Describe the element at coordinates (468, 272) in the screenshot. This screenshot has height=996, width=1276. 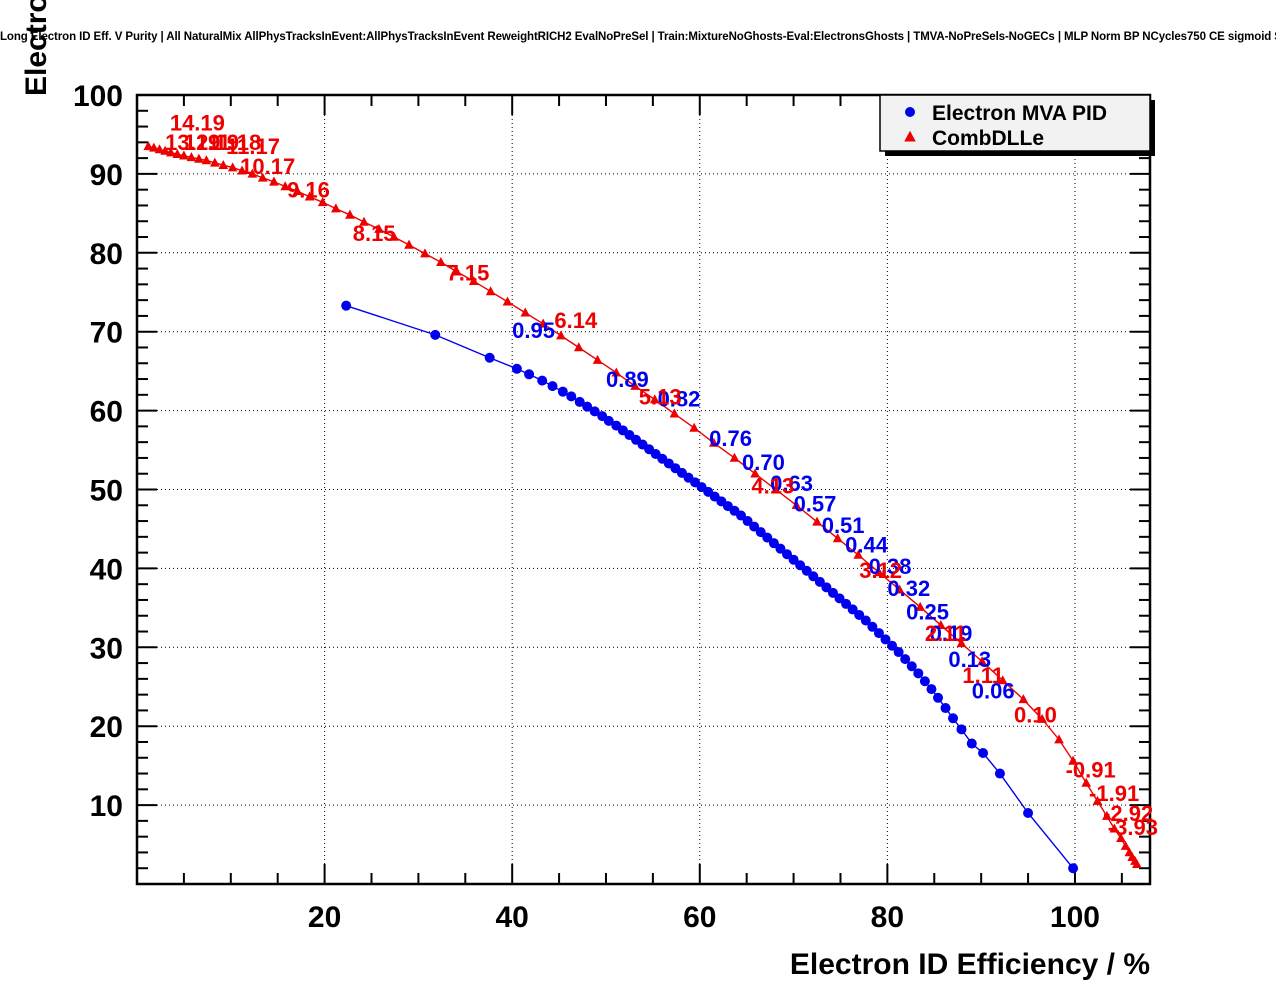
I see `cut-value-label: 7.15` at that location.